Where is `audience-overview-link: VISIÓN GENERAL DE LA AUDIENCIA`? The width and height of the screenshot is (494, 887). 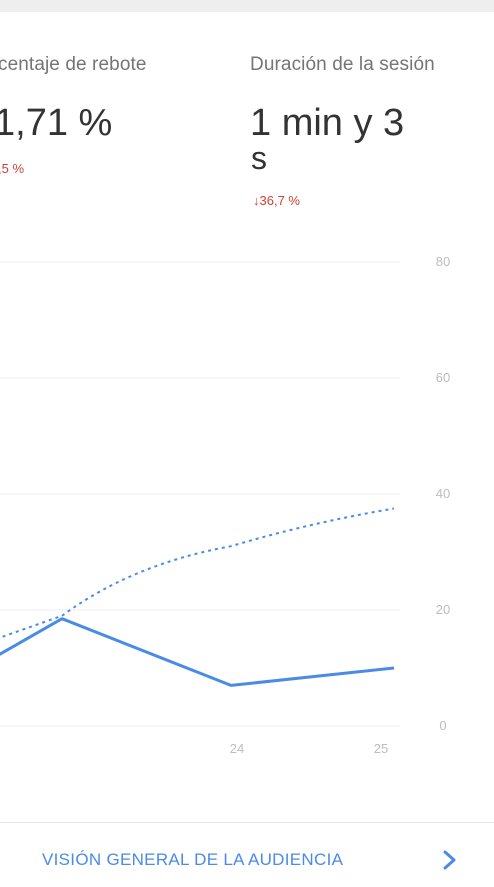 audience-overview-link: VISIÓN GENERAL DE LA AUDIENCIA is located at coordinates (247, 859).